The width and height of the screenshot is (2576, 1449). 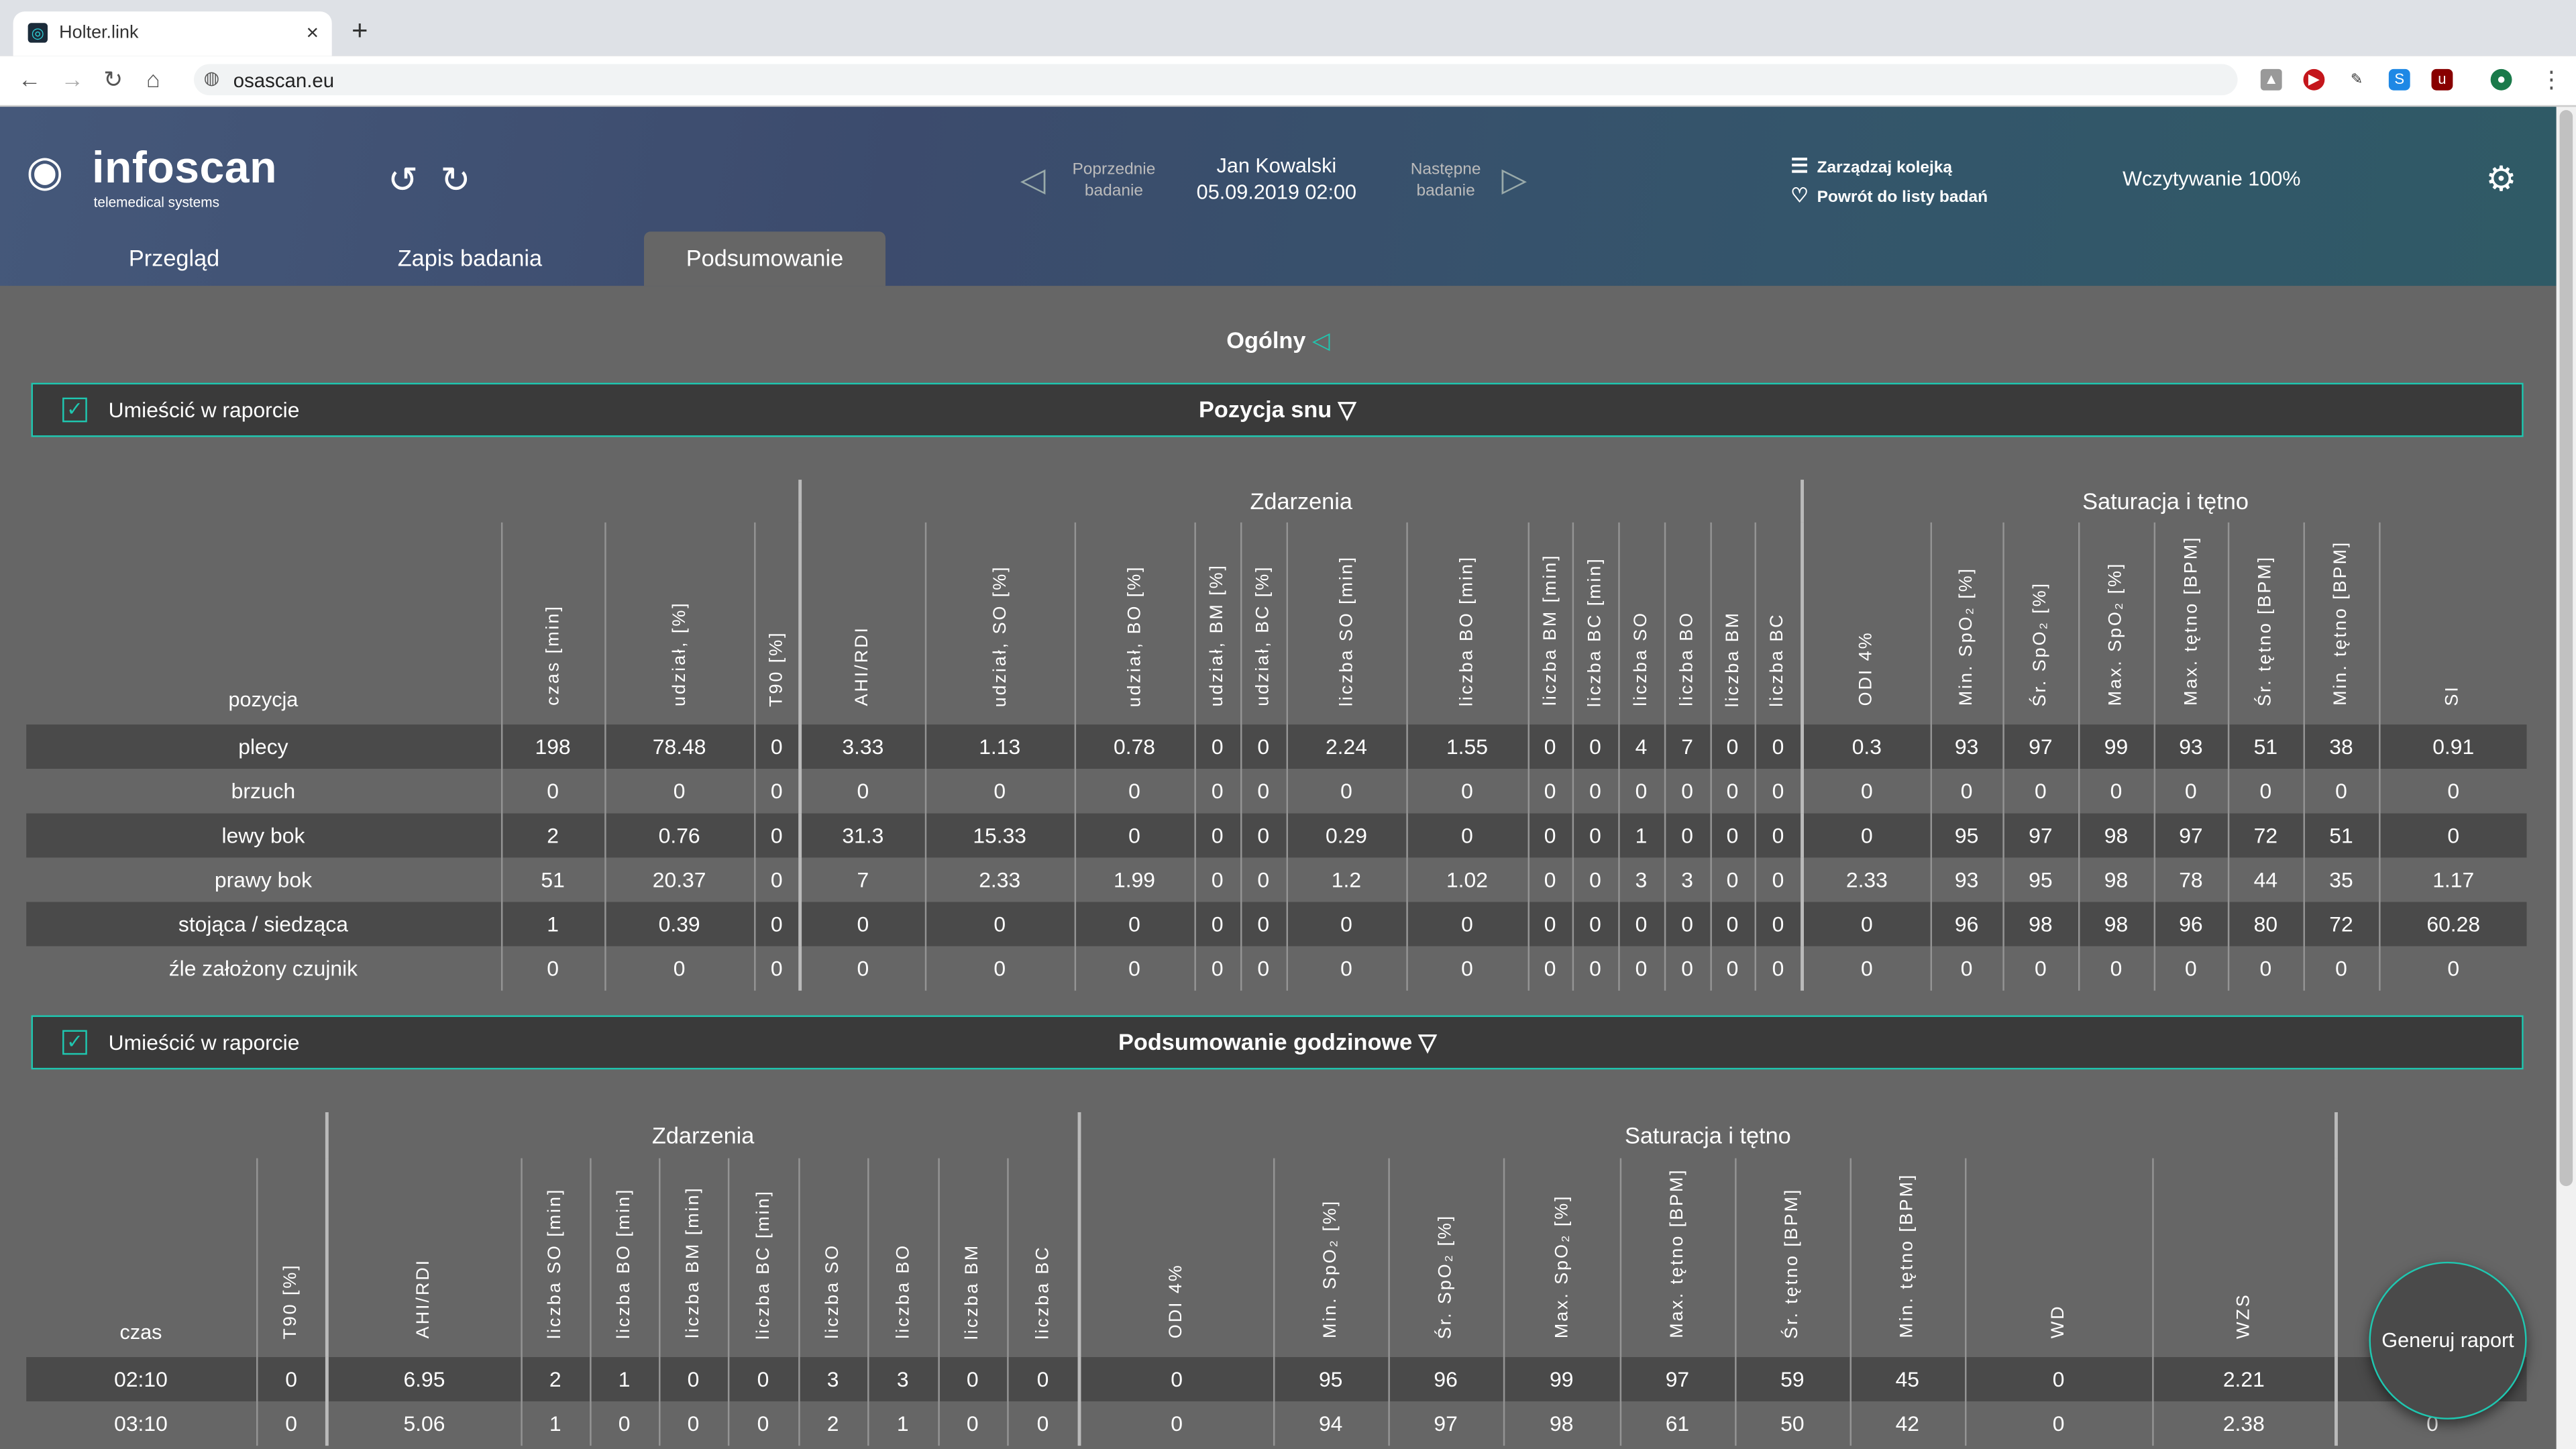 I want to click on ublock-icon: u, so click(x=2442, y=79).